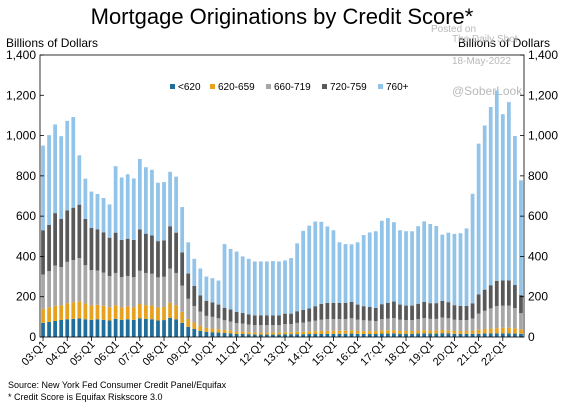 This screenshot has width=564, height=405. Describe the element at coordinates (230, 326) in the screenshot. I see `bar-segment-s2-q31` at that location.